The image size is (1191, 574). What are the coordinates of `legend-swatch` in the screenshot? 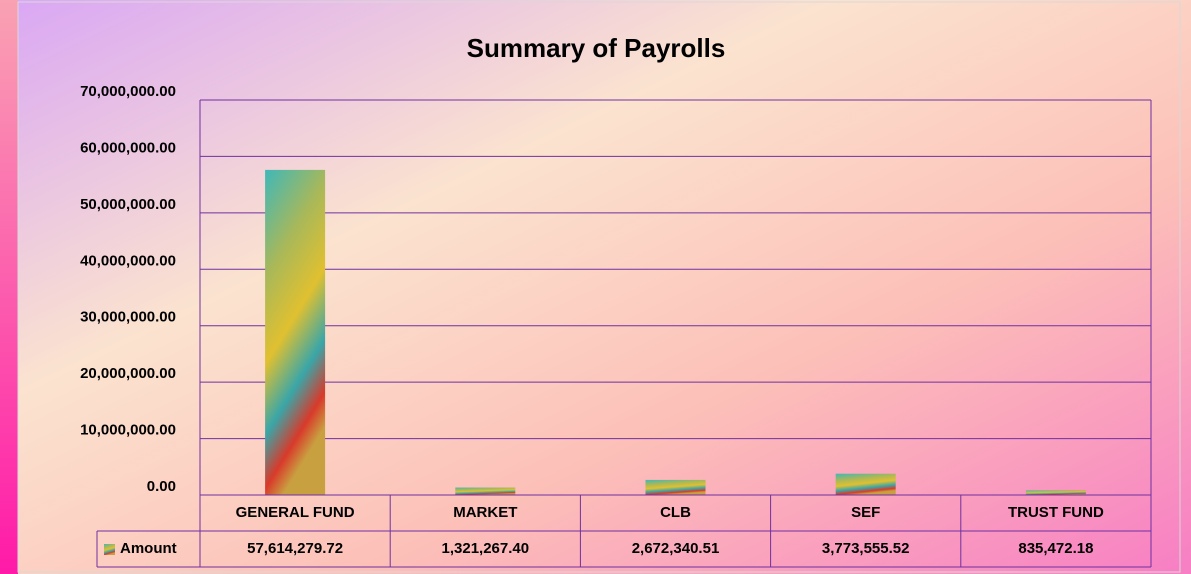 It's located at (109, 549).